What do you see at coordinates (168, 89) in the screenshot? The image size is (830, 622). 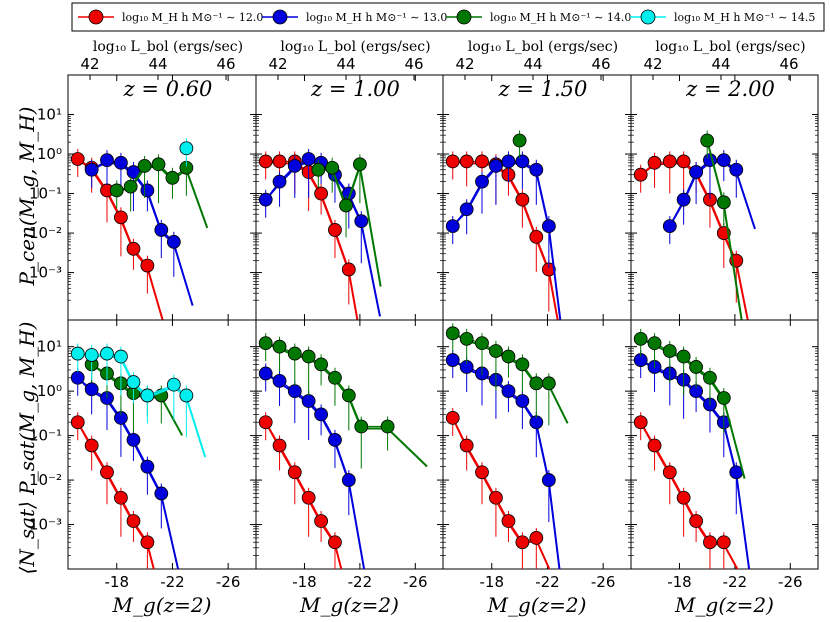 I see `z-label: z = 0.60` at bounding box center [168, 89].